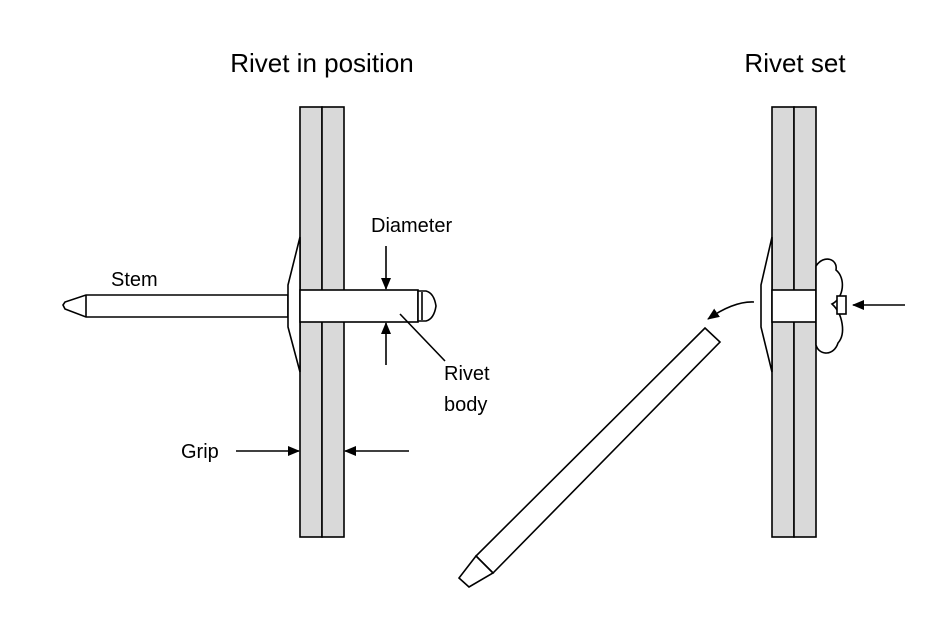 This screenshot has height=623, width=945. What do you see at coordinates (465, 405) in the screenshot?
I see `rivet-body-label-line2: body` at bounding box center [465, 405].